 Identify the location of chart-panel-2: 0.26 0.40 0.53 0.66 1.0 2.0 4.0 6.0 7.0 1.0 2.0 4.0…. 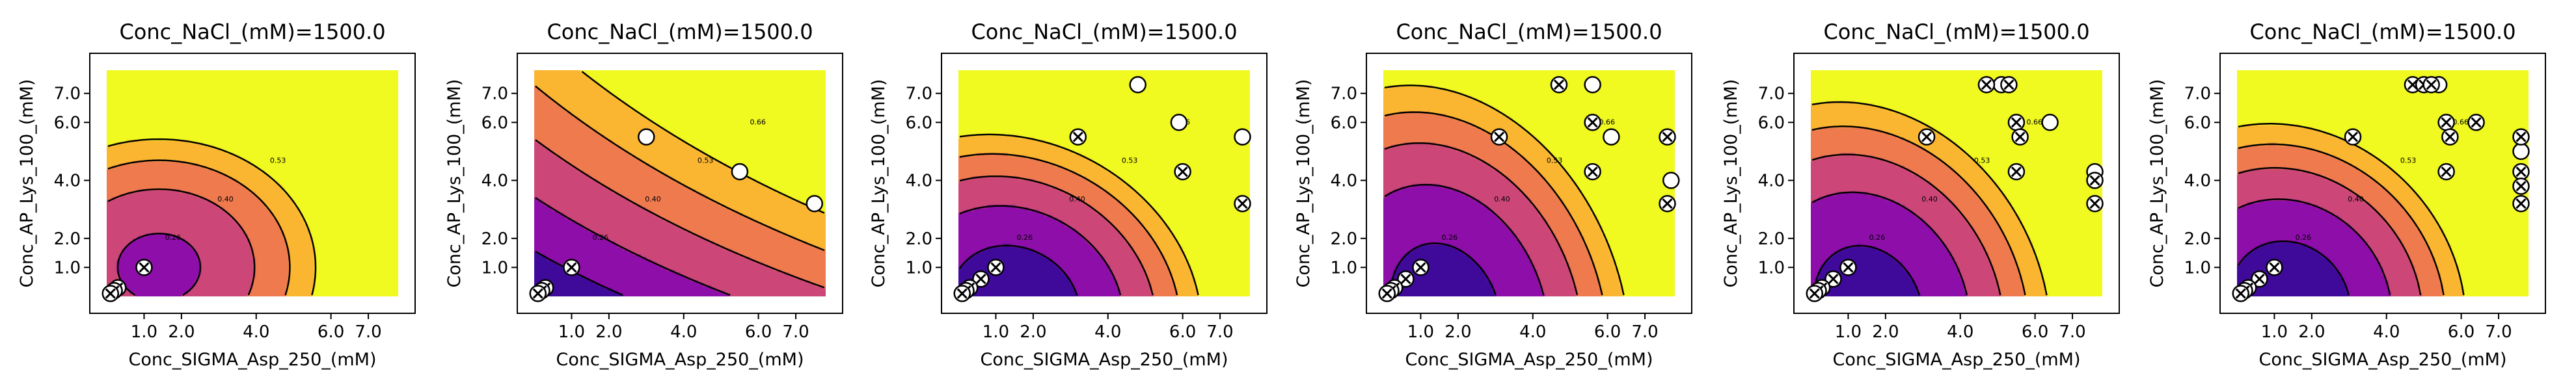
(643, 195).